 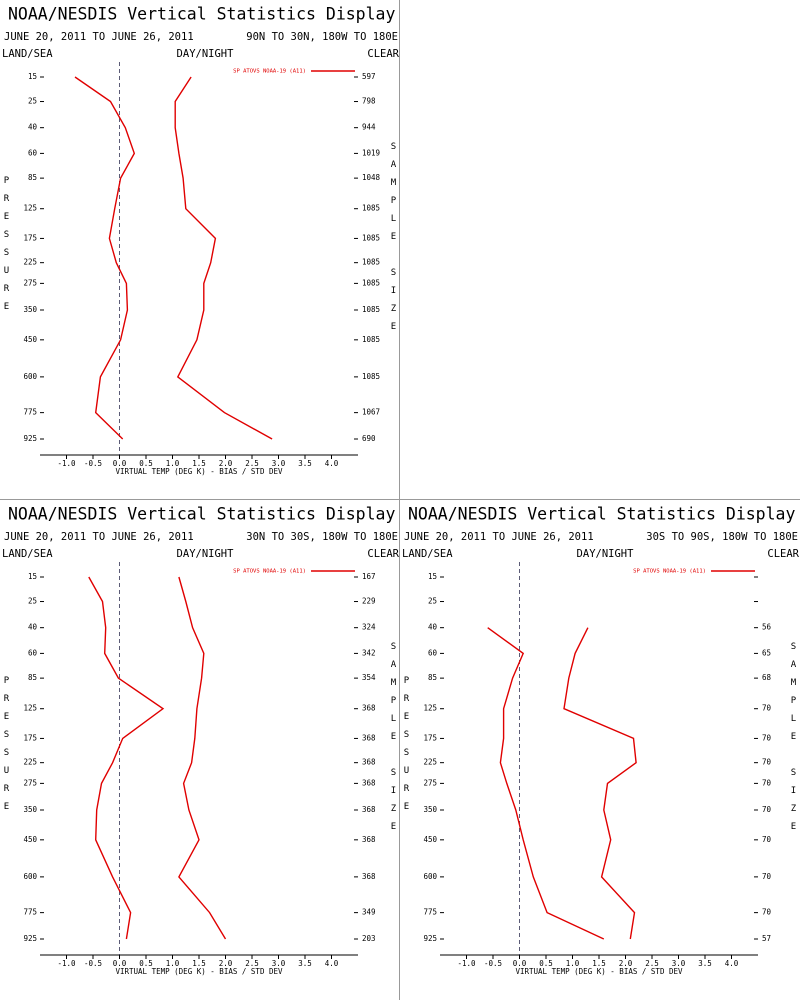 I want to click on y-tick-label: 175, so click(x=430, y=737).